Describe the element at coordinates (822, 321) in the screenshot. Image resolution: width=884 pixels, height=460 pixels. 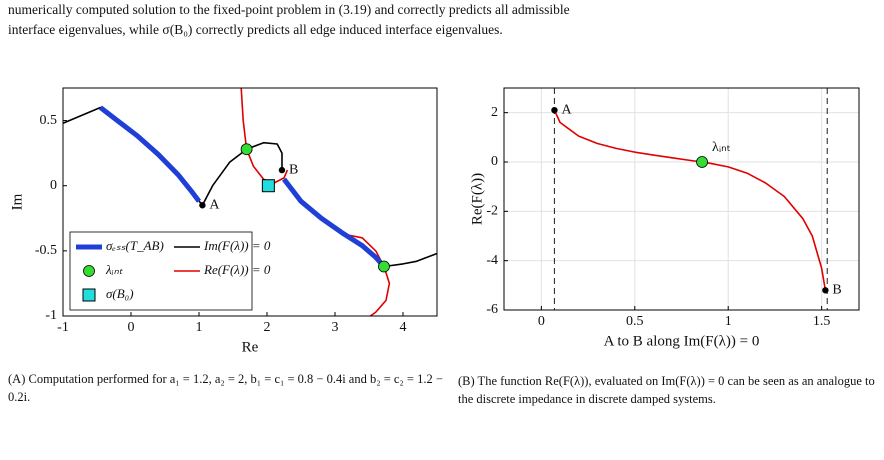
I see `x-tick-label: 1.5` at that location.